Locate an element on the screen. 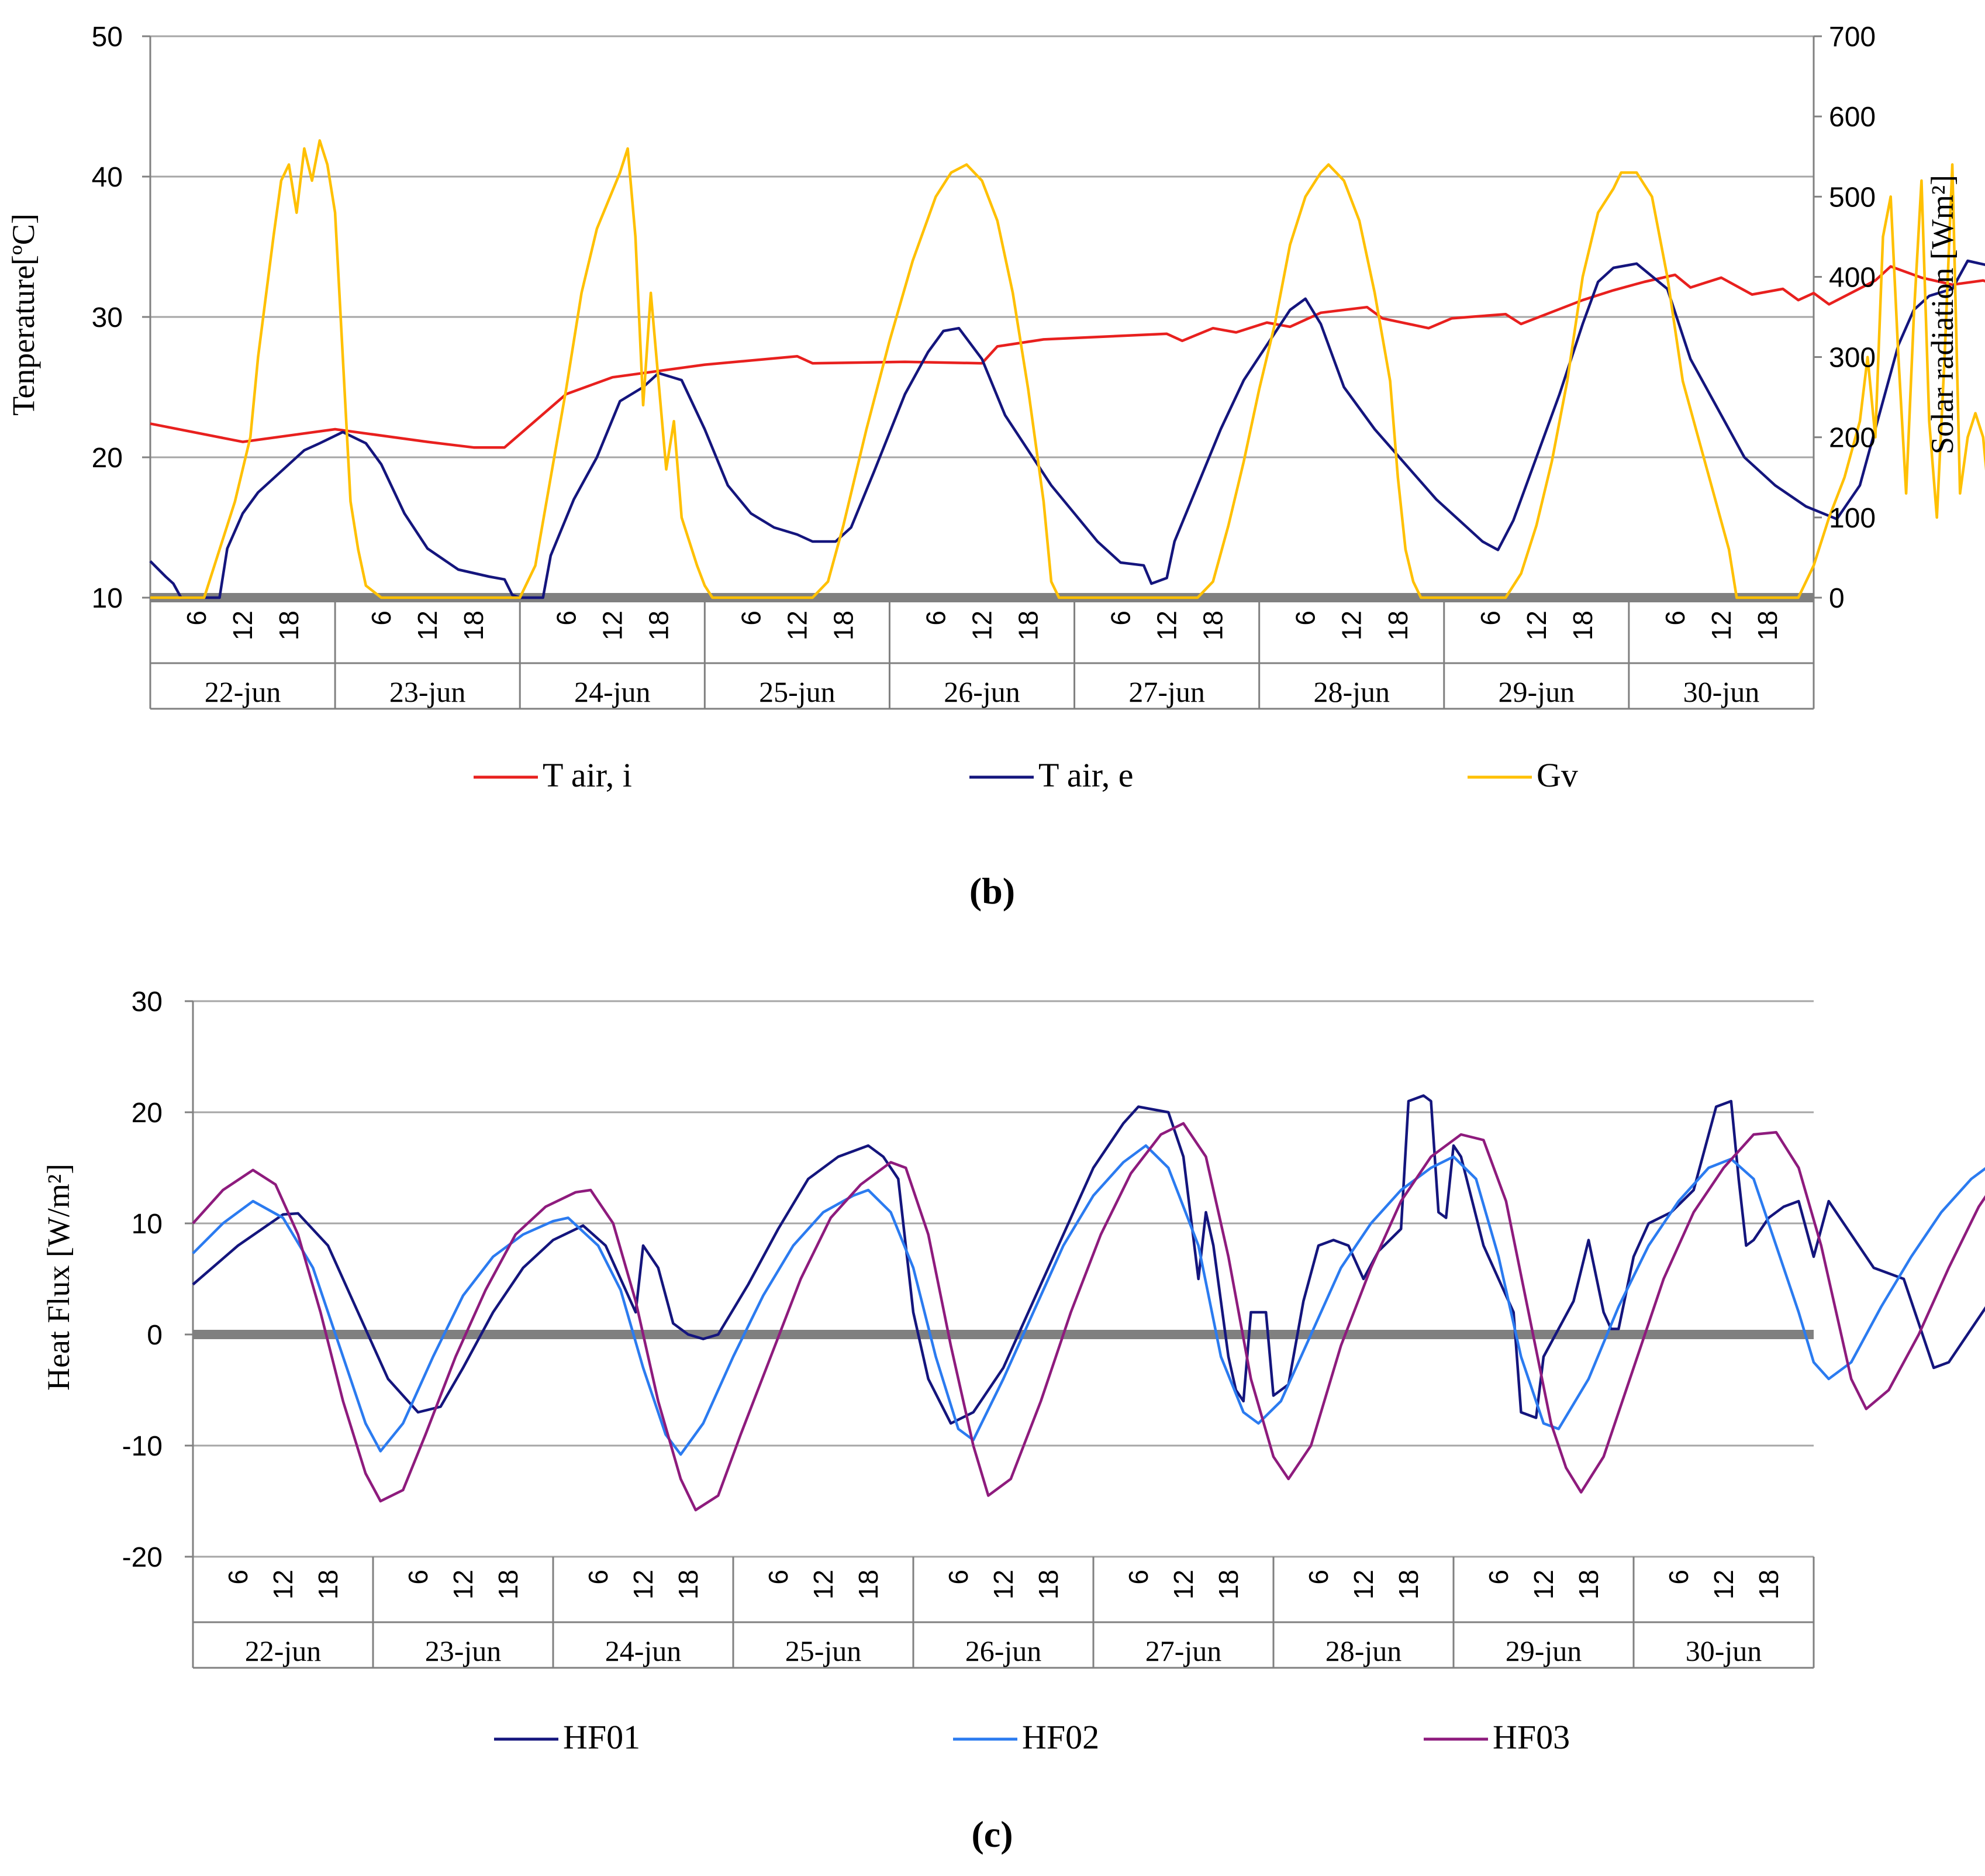 Image resolution: width=1985 pixels, height=1876 pixels. y2-tick-label: 200 is located at coordinates (1853, 439).